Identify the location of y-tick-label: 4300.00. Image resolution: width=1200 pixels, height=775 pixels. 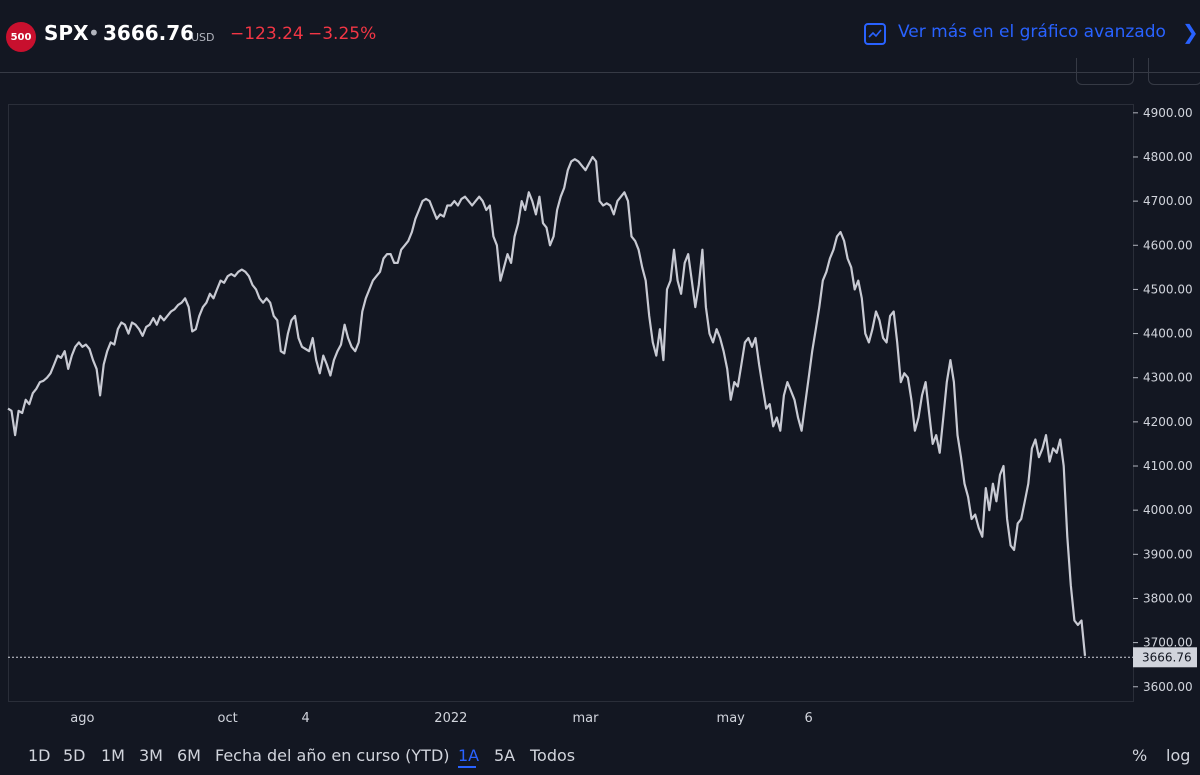
(1168, 378).